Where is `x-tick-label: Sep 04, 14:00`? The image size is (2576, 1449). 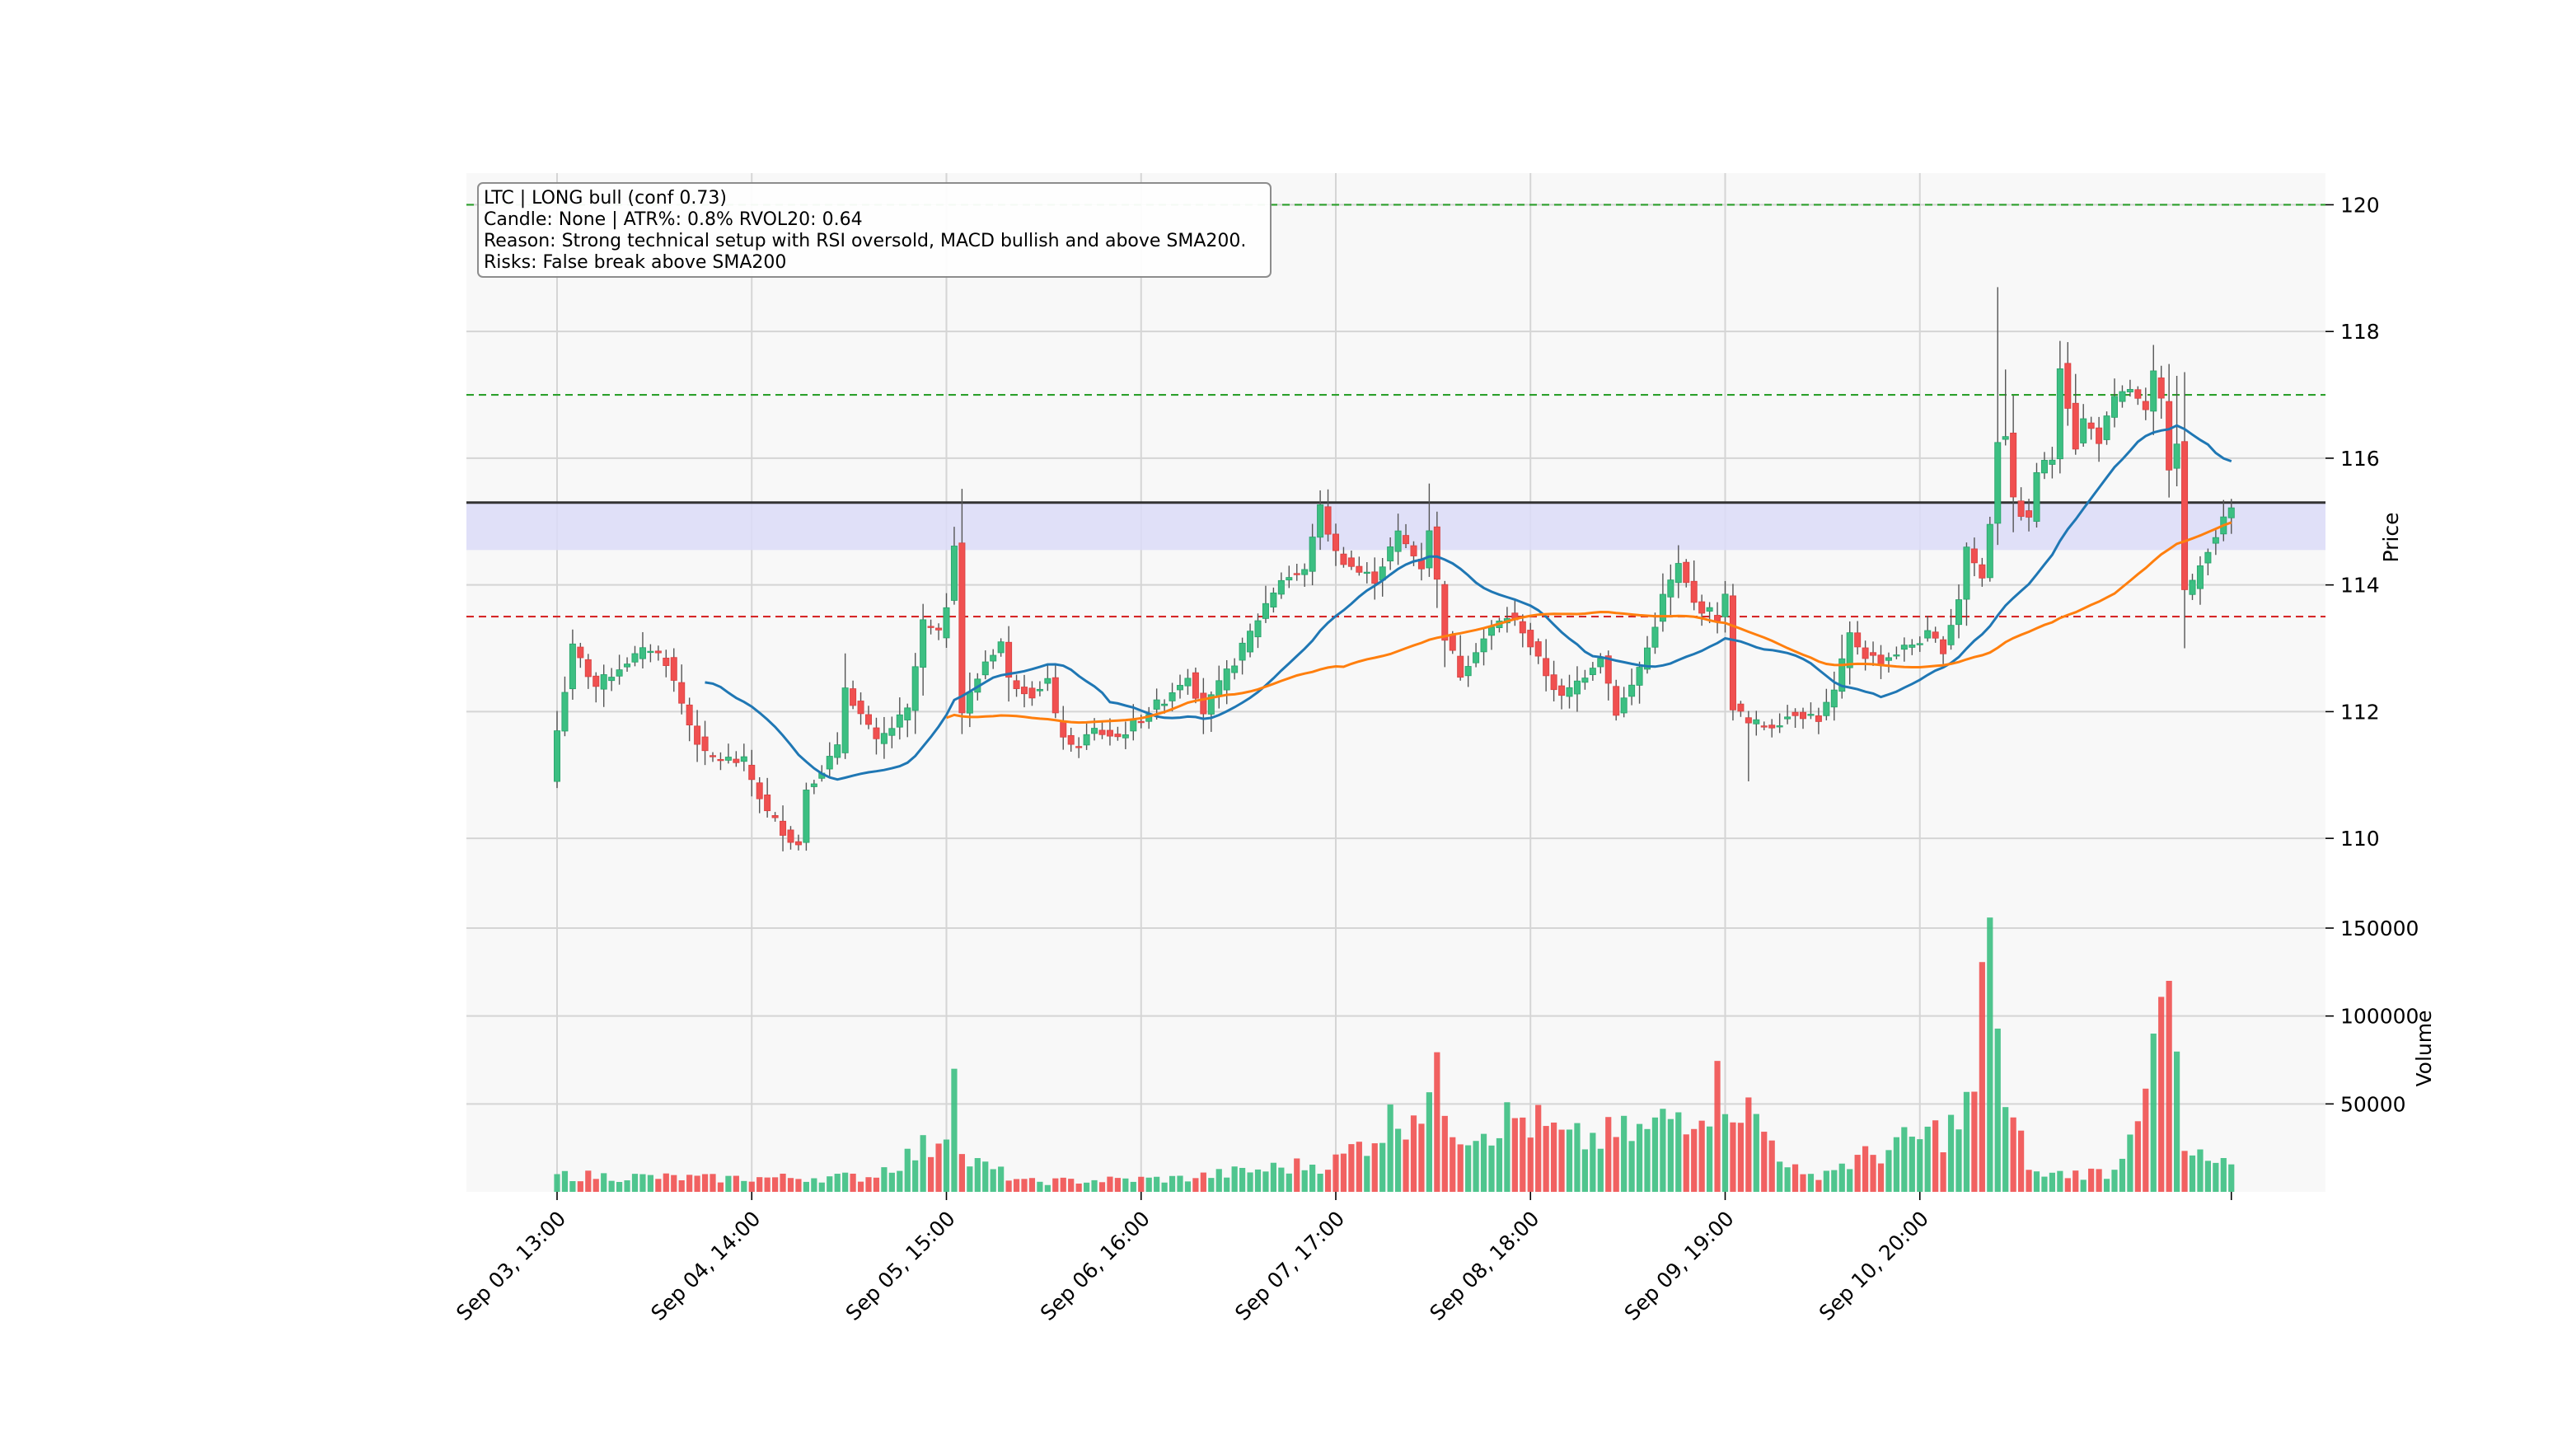 x-tick-label: Sep 04, 14:00 is located at coordinates (705, 1266).